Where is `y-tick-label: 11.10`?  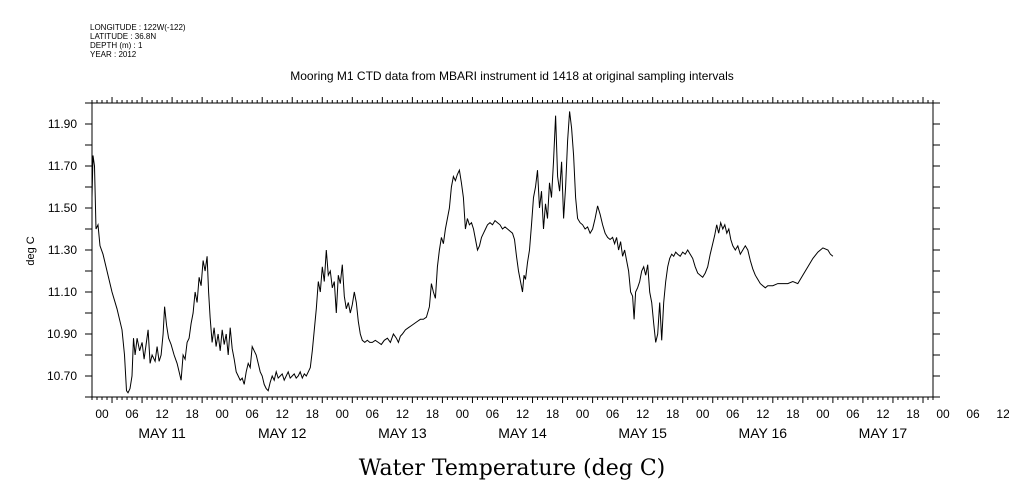
y-tick-label: 11.10 is located at coordinates (62, 292).